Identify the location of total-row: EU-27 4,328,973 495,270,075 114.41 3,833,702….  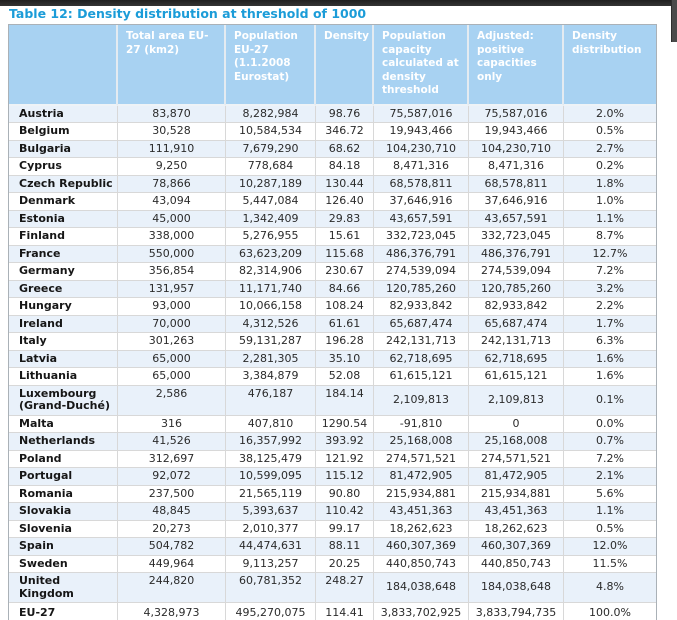
(332, 611).